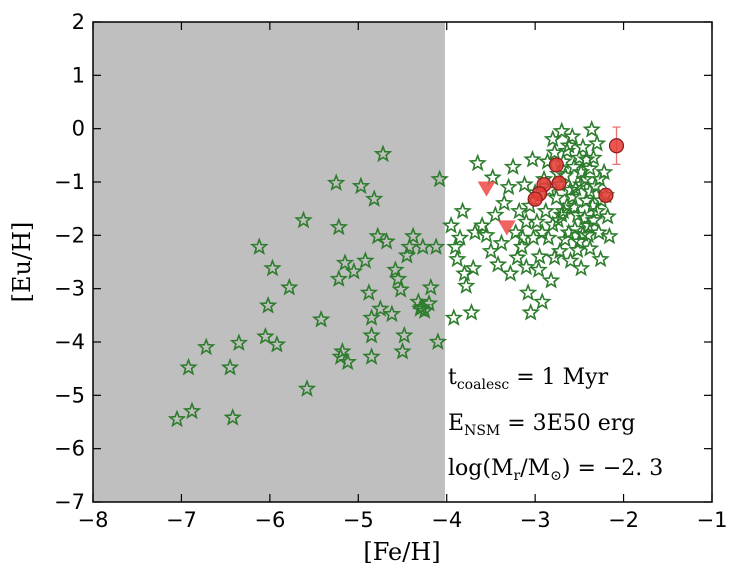 This screenshot has height=581, width=742. What do you see at coordinates (181, 520) in the screenshot?
I see `x-tick-label: −7` at bounding box center [181, 520].